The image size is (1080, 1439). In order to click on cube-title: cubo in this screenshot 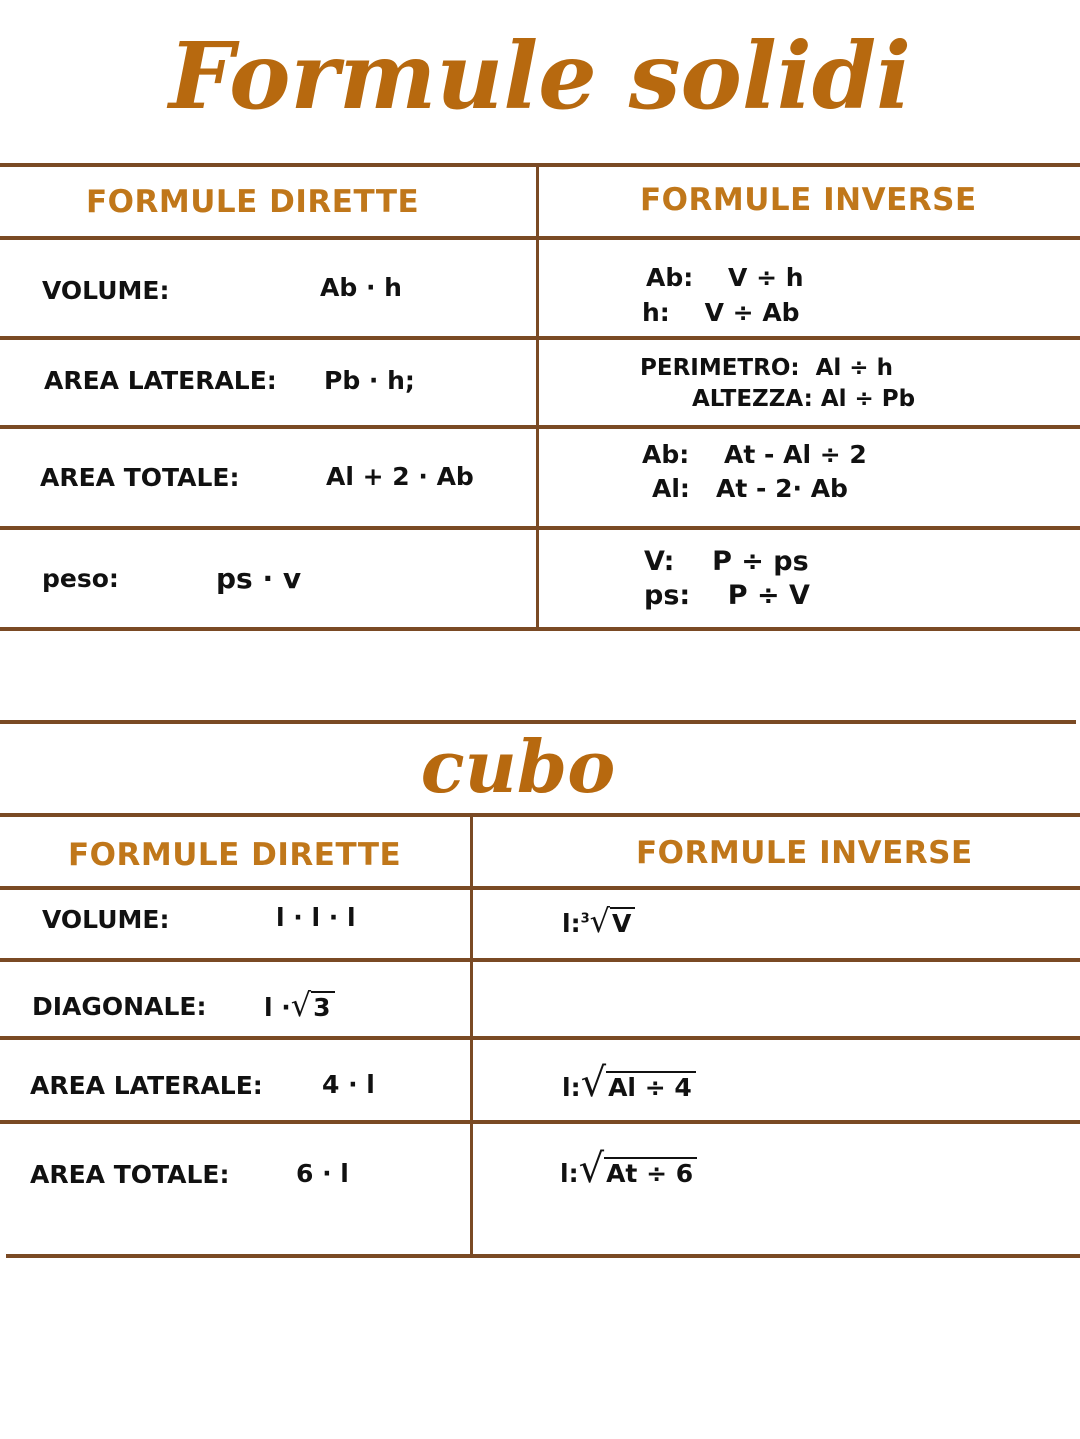, I will do `click(518, 766)`.